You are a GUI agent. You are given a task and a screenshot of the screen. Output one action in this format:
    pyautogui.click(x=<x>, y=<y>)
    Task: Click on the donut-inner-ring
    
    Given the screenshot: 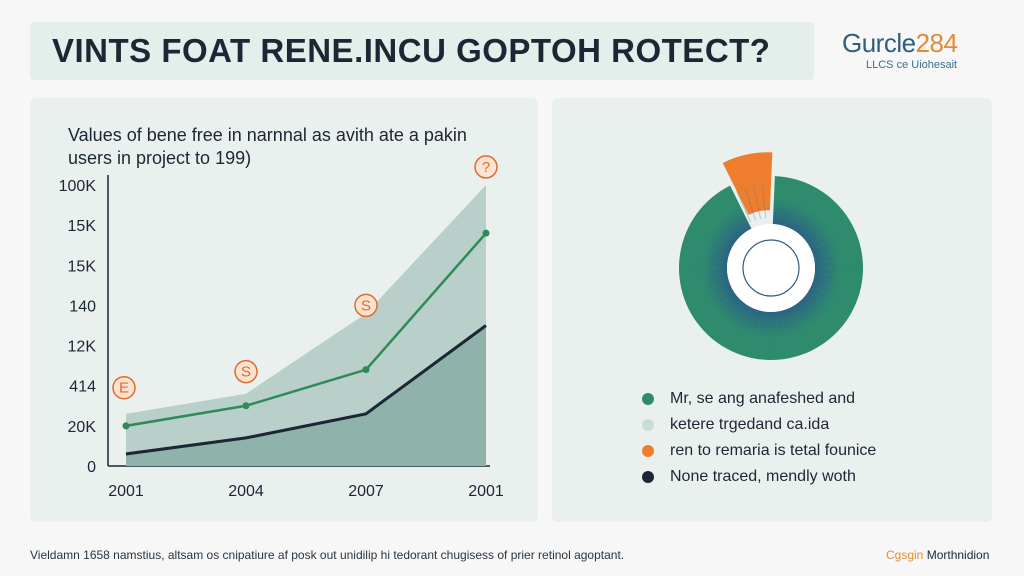 What is the action you would take?
    pyautogui.click(x=771, y=268)
    